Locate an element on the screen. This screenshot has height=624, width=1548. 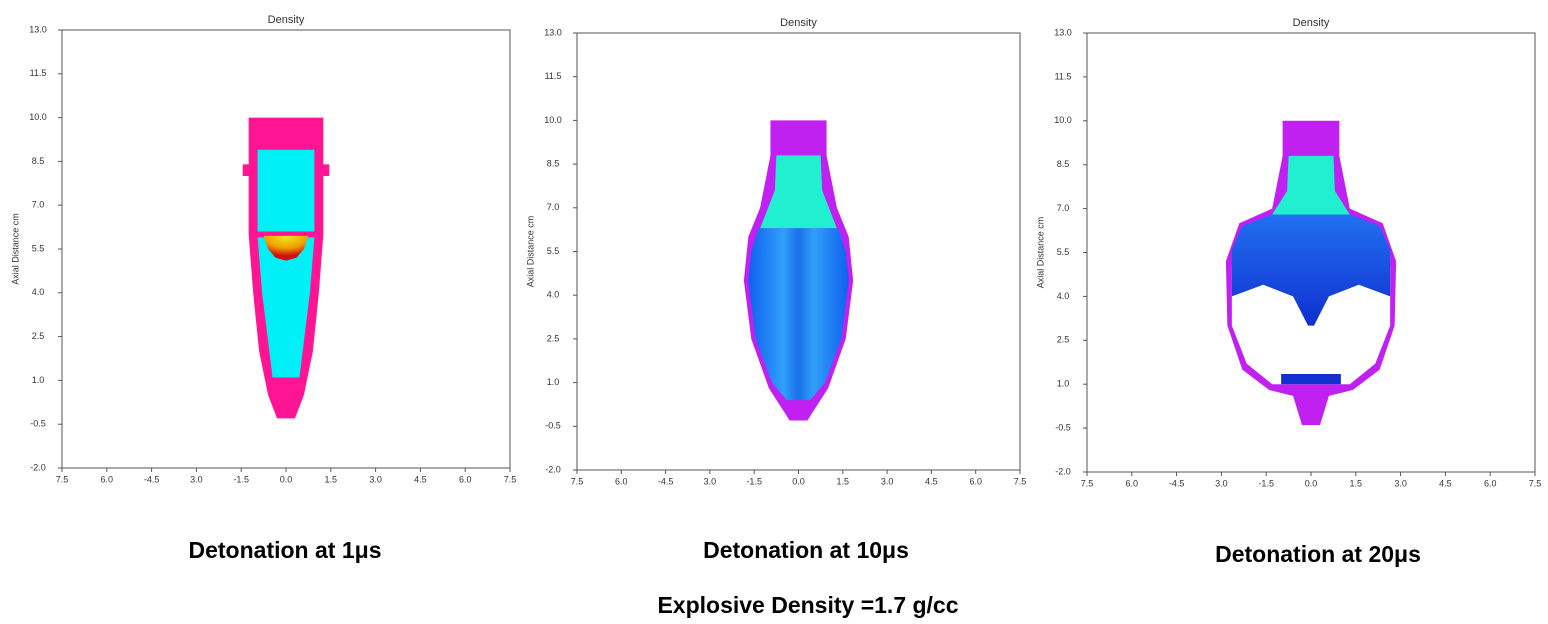
panel-caption: Detonation at 20μs is located at coordinates (1318, 554).